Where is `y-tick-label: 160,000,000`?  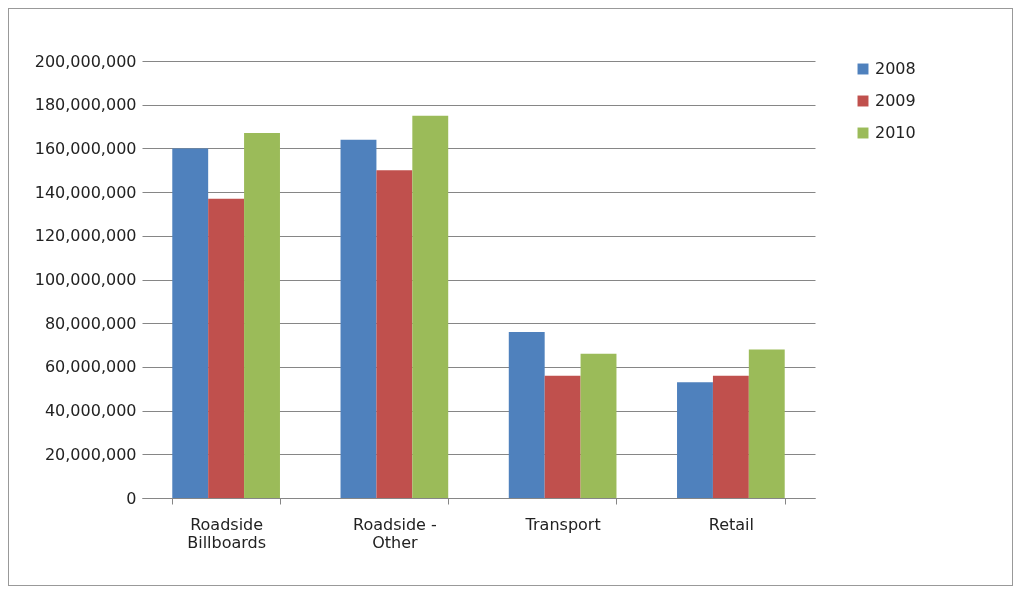
y-tick-label: 160,000,000 is located at coordinates (85, 148).